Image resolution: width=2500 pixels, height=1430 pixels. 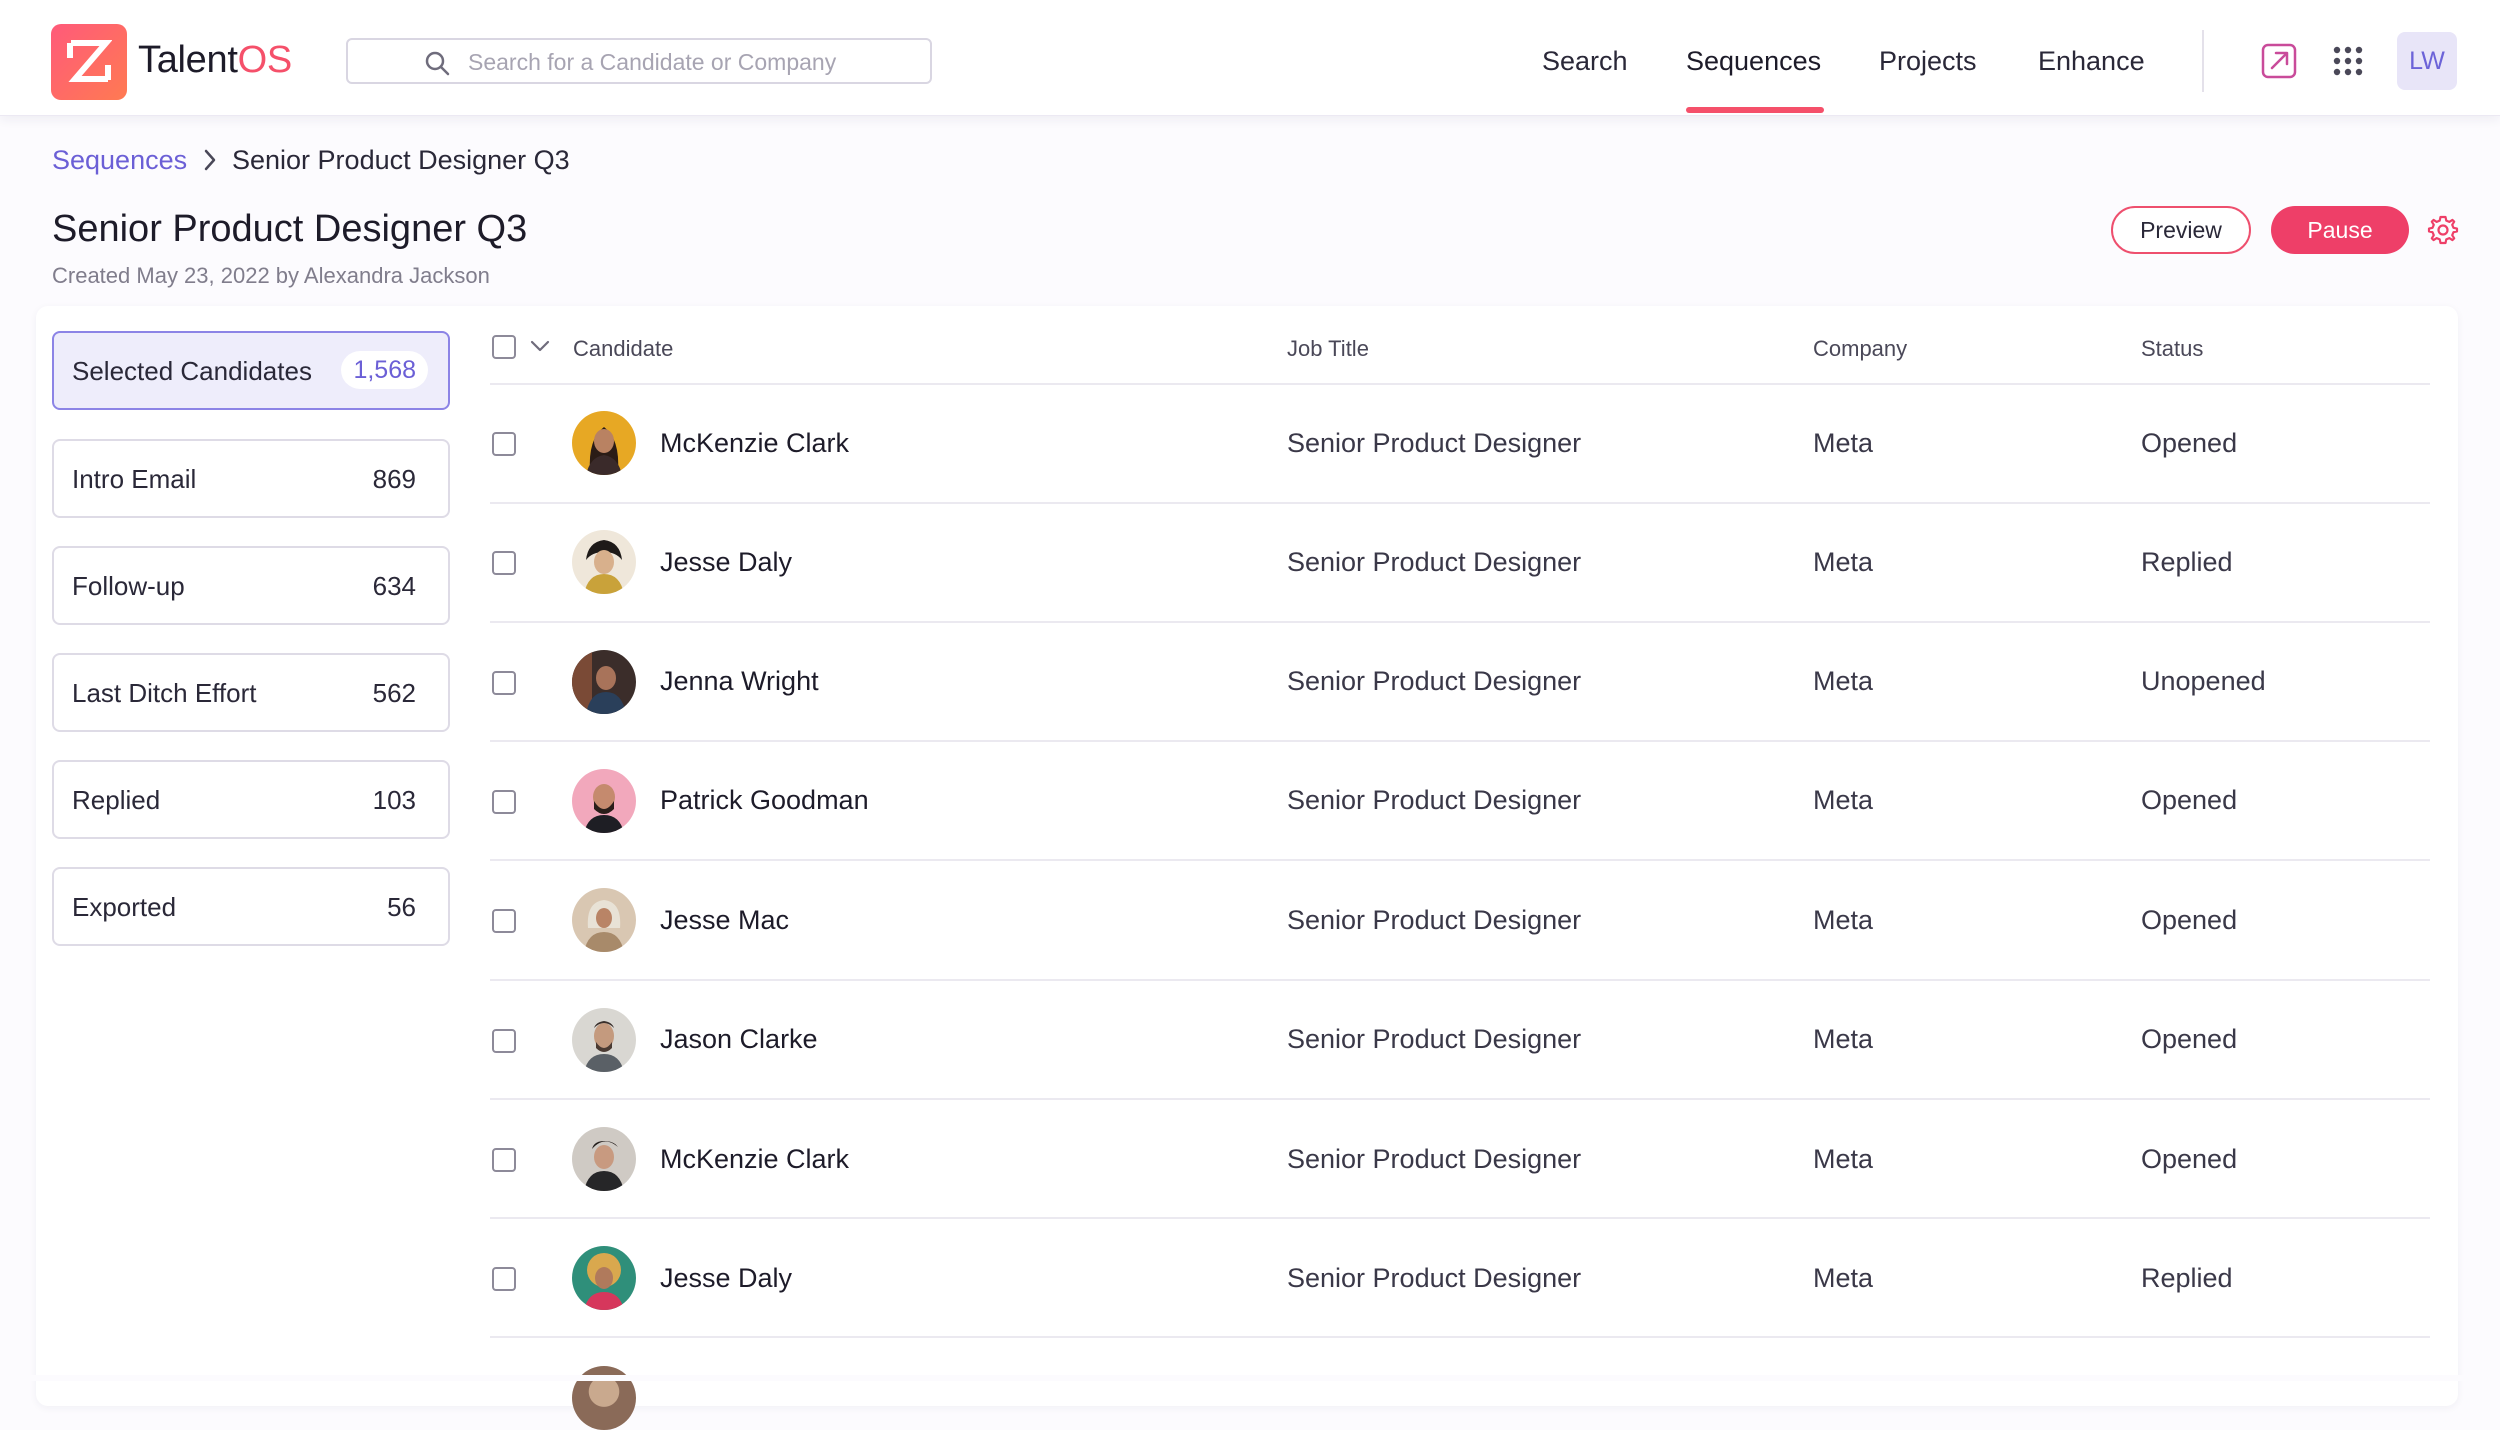 What do you see at coordinates (688, 62) in the screenshot?
I see `search-input` at bounding box center [688, 62].